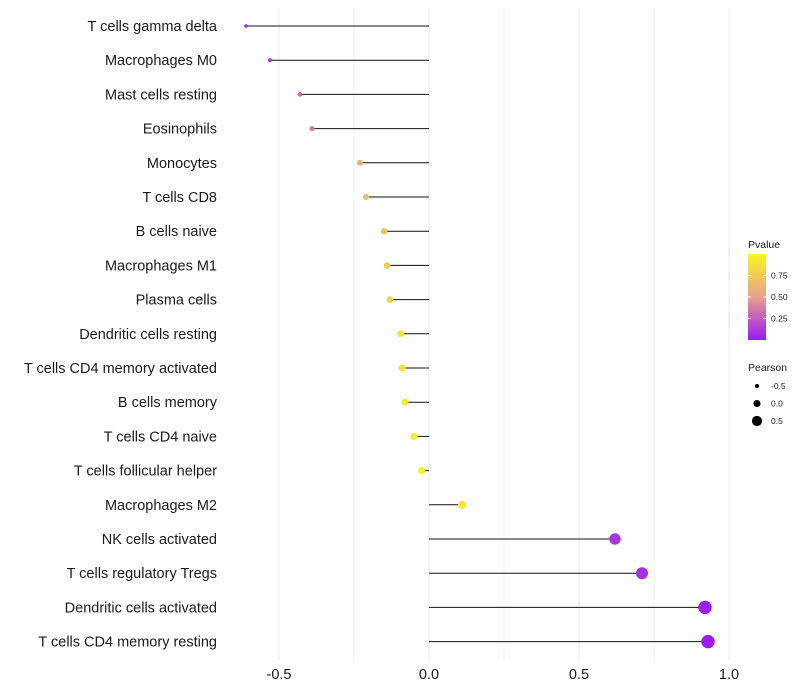 This screenshot has height=700, width=800. What do you see at coordinates (153, 27) in the screenshot?
I see `category-label: T cells gamma delta` at bounding box center [153, 27].